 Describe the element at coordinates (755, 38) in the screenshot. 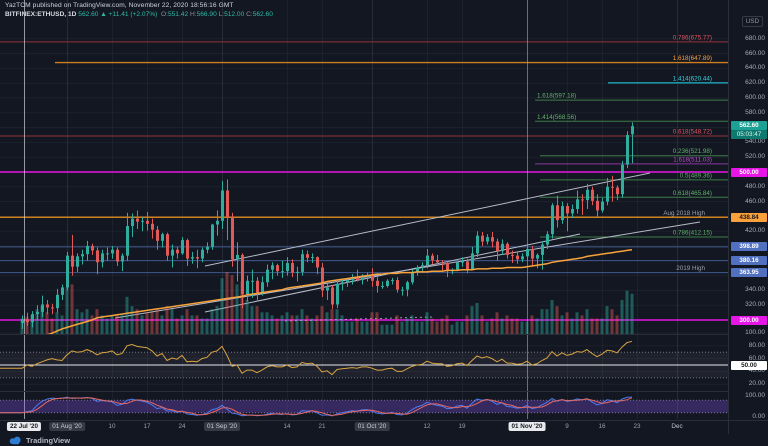

I see `price-tick-label: 680.00` at that location.